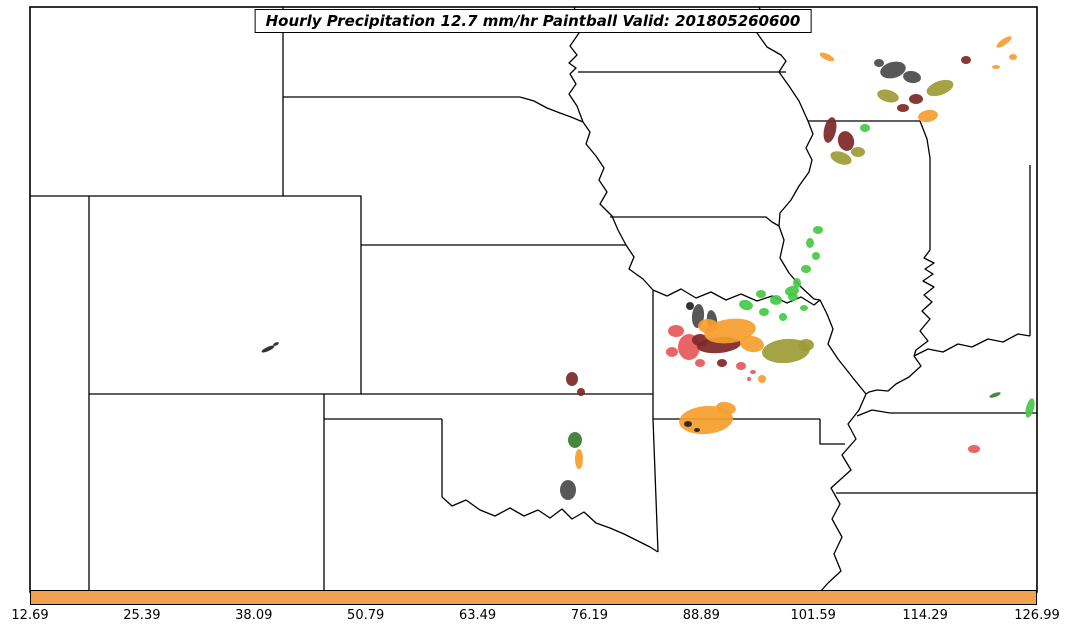 The image size is (1070, 633). Describe the element at coordinates (30, 615) in the screenshot. I see `colorbar-tick-label: 12.69` at that location.